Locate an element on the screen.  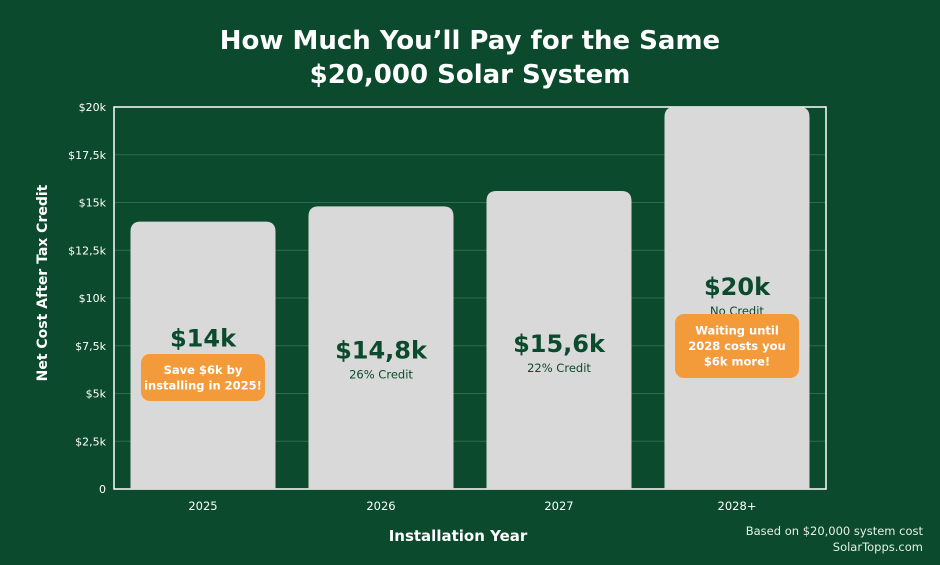
callout-text: Save $6k by is located at coordinates (203, 370).